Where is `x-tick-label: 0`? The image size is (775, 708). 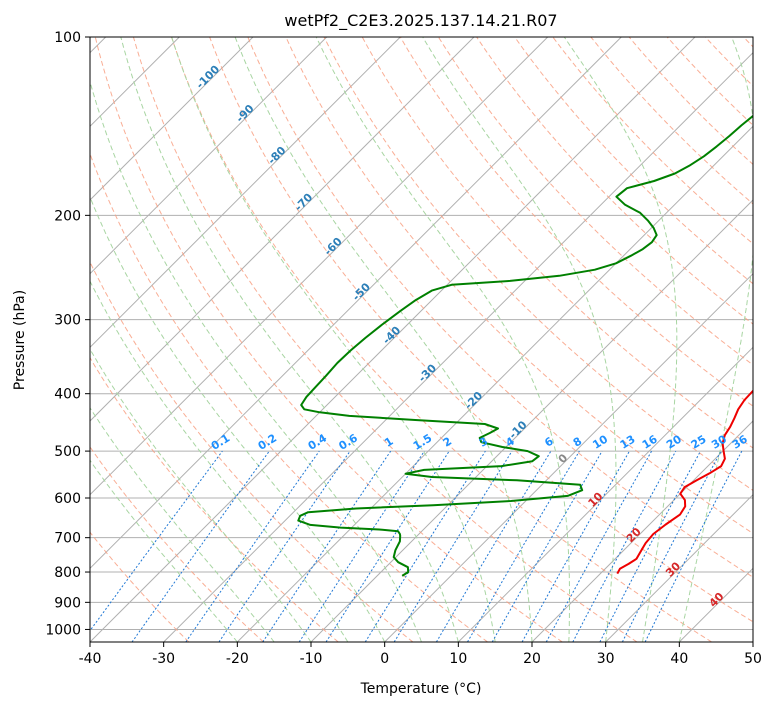 x-tick-label: 0 is located at coordinates (384, 659).